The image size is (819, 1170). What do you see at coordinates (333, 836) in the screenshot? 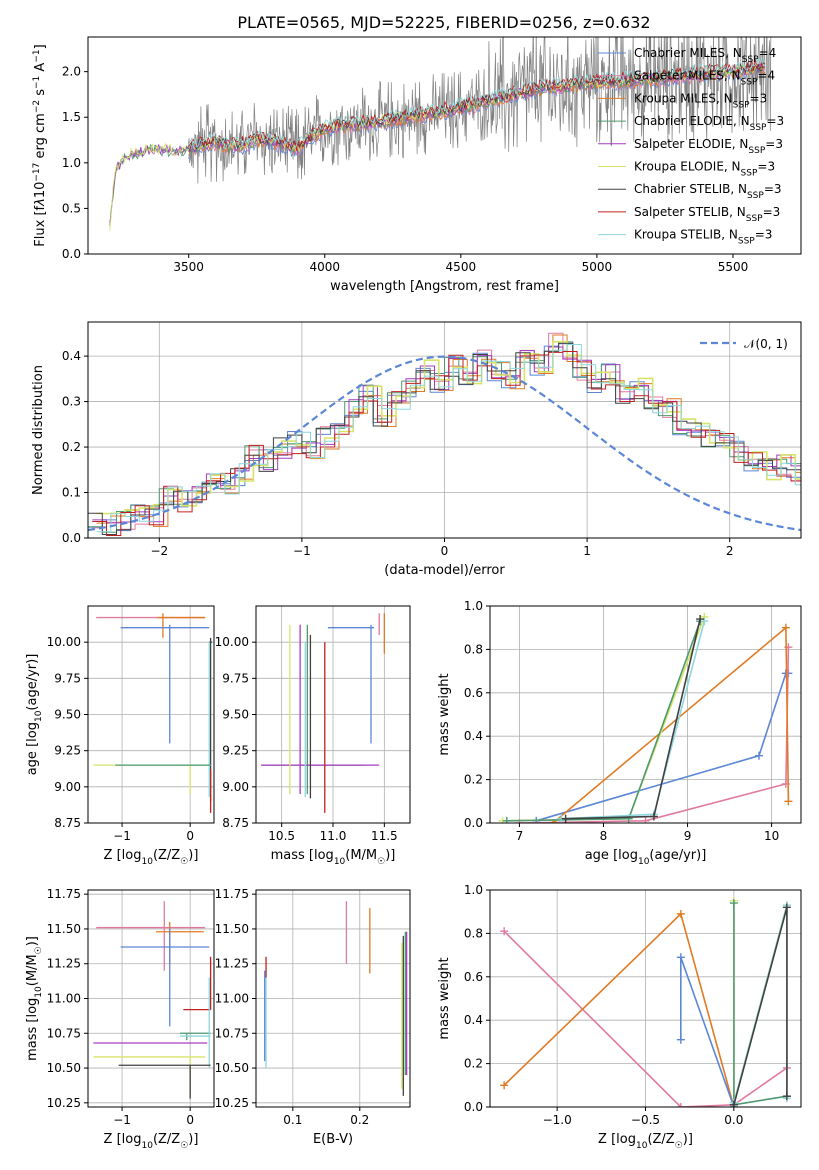
I see `x-tick-label: 11.0` at bounding box center [333, 836].